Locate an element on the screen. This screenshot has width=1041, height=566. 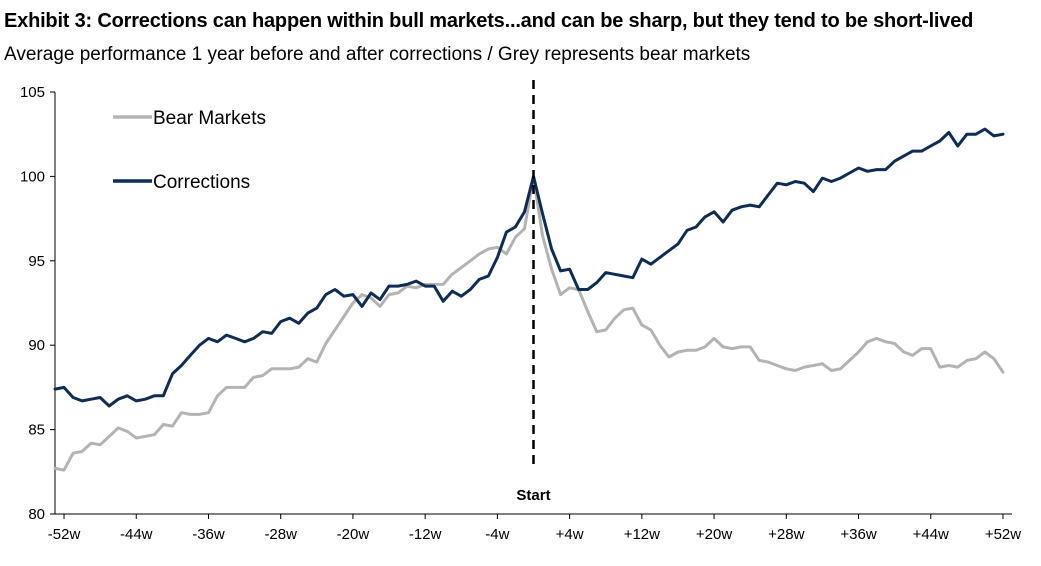
x-tick-label: +28w is located at coordinates (786, 534).